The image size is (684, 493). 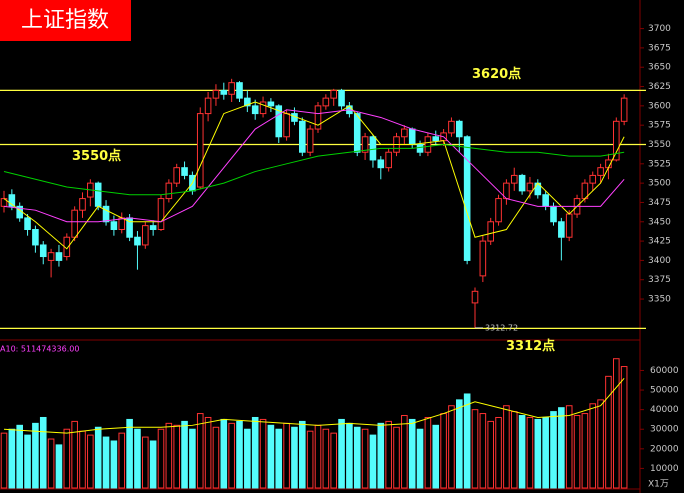 I want to click on y-tick-label: 3600, so click(x=659, y=106).